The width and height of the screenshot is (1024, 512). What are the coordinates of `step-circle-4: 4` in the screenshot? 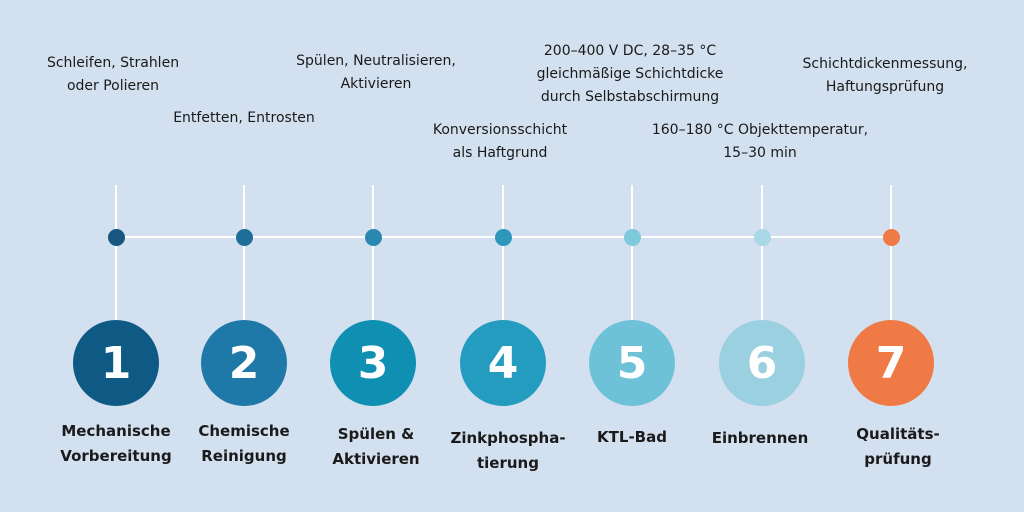 It's located at (503, 363).